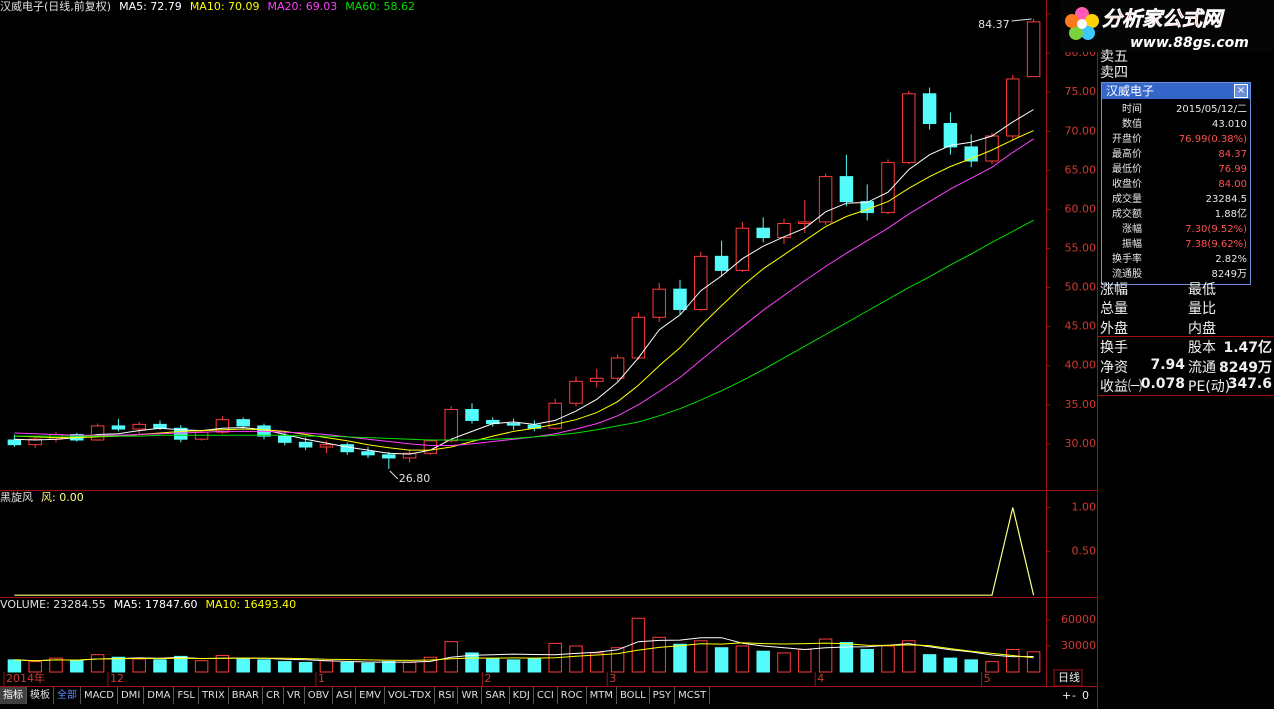  Describe the element at coordinates (1211, 109) in the screenshot. I see `popup-value: 2015/05/12/二` at that location.